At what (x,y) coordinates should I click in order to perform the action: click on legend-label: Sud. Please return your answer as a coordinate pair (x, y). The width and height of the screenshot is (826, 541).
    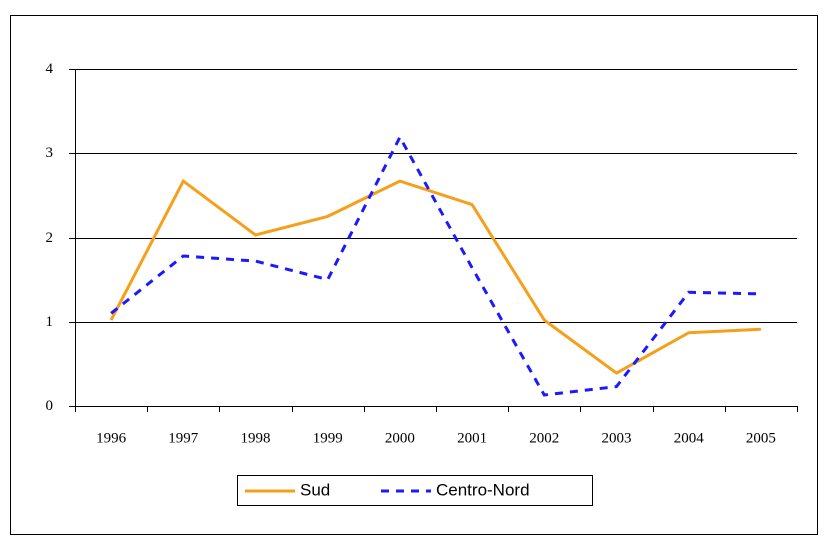
    Looking at the image, I should click on (315, 489).